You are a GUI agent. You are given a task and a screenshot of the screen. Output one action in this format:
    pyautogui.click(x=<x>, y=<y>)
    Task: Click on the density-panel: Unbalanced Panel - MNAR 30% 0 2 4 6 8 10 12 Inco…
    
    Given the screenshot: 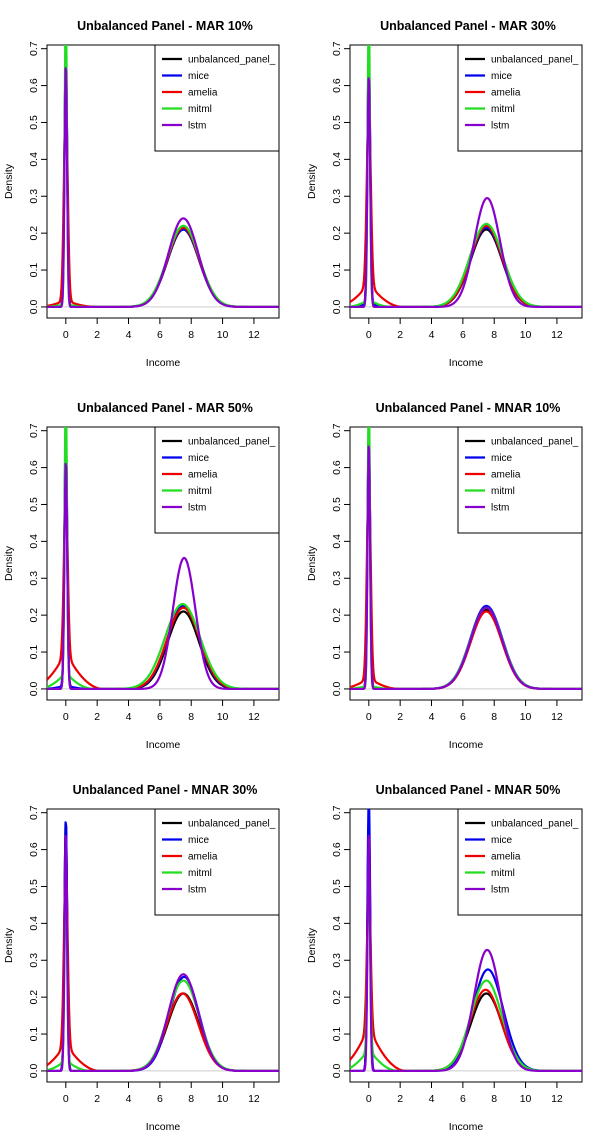 What is the action you would take?
    pyautogui.click(x=141, y=958)
    